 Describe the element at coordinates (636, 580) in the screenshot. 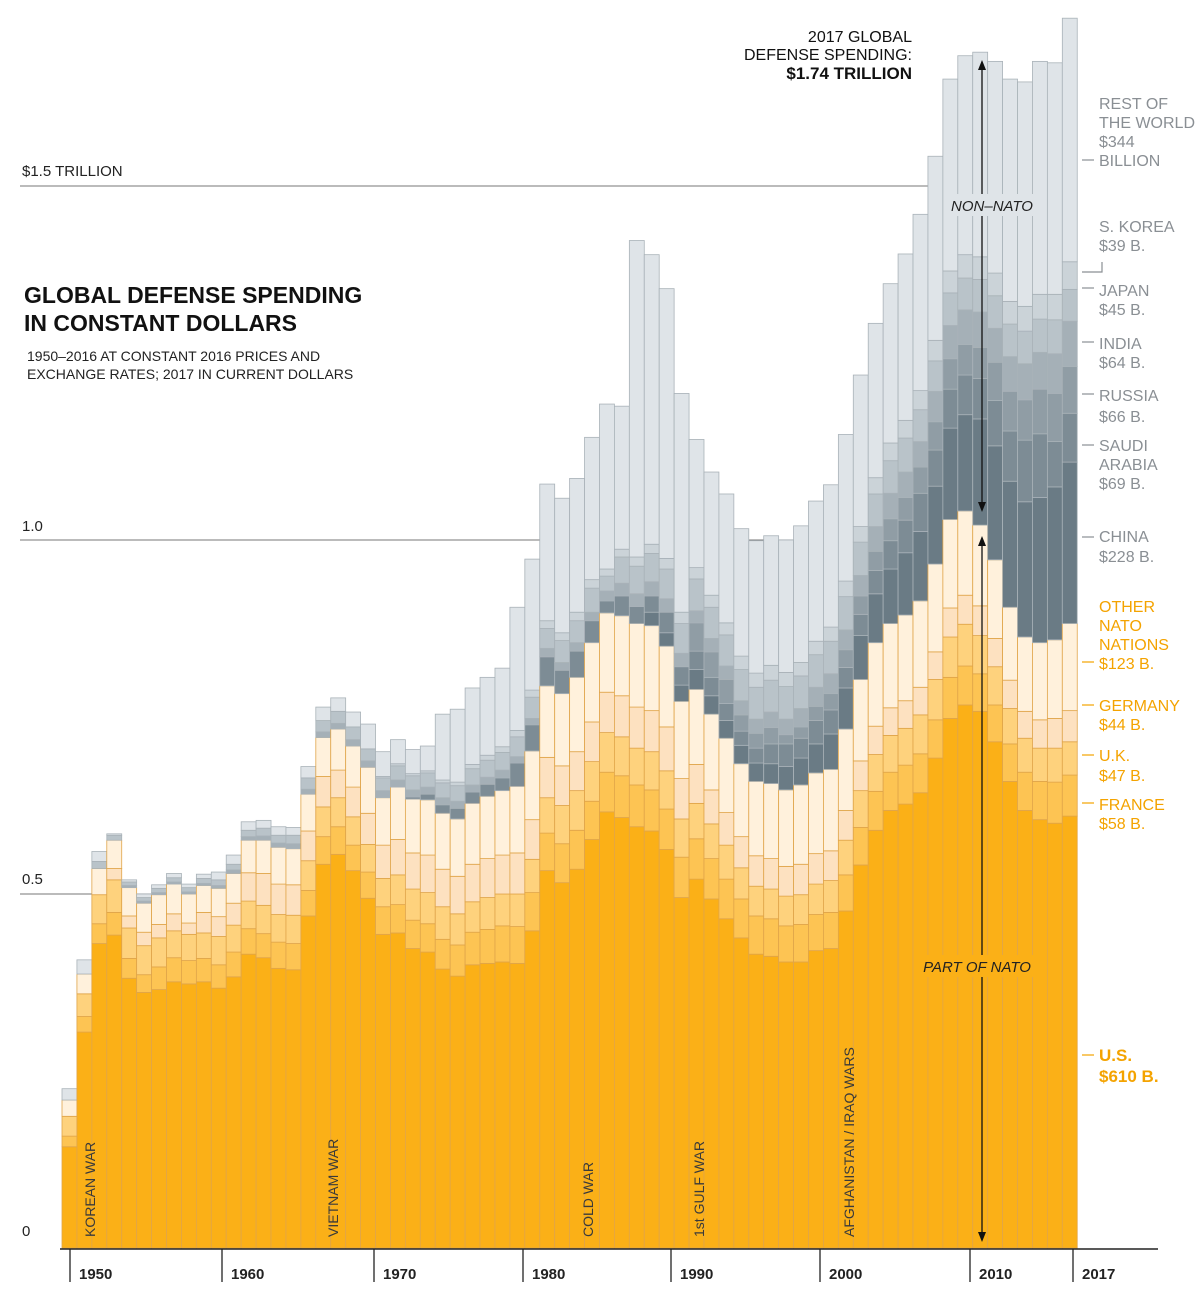

I see `bar-japan-1988` at that location.